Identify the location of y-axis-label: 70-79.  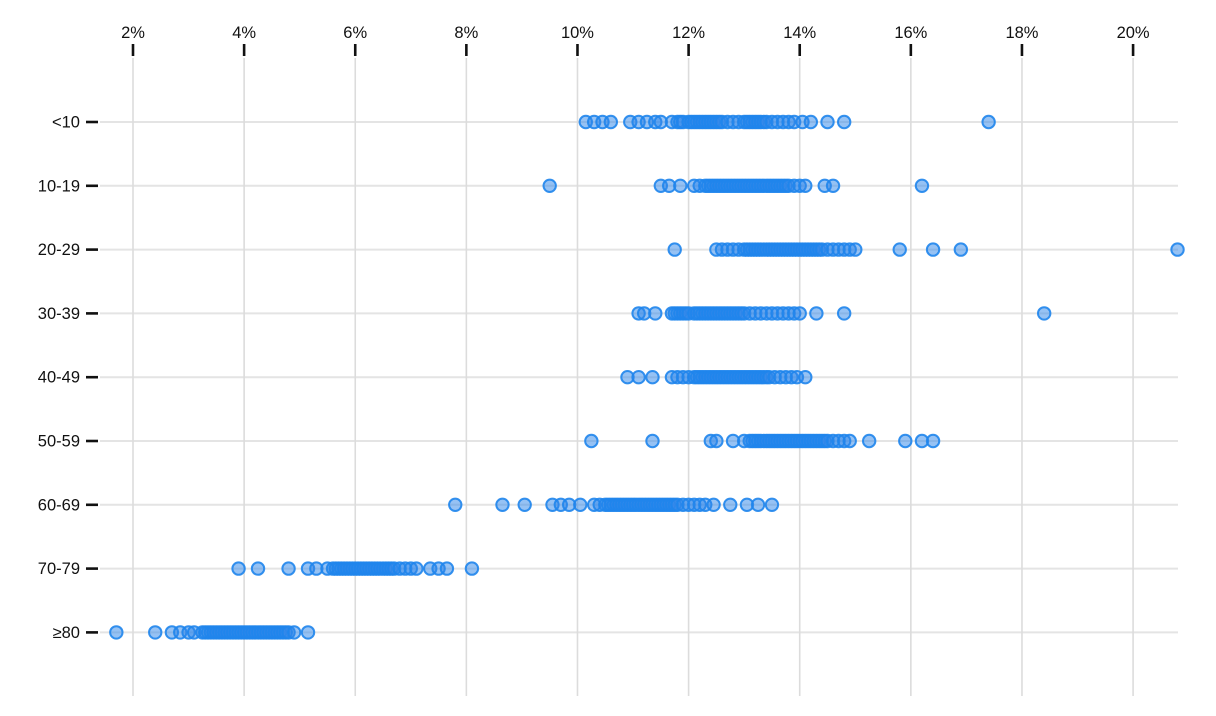
(59, 569).